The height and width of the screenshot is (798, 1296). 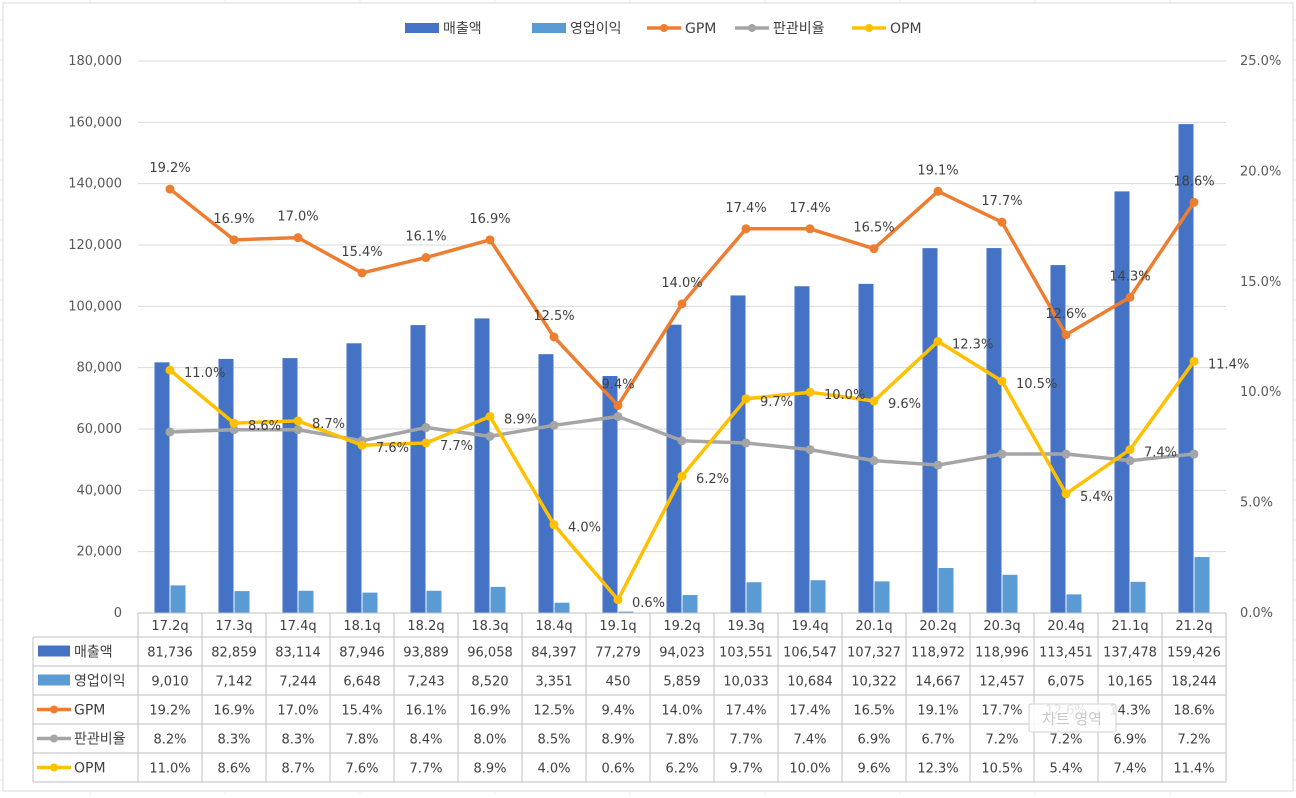 I want to click on table-cell-operating-profit: 3,351, so click(x=553, y=682).